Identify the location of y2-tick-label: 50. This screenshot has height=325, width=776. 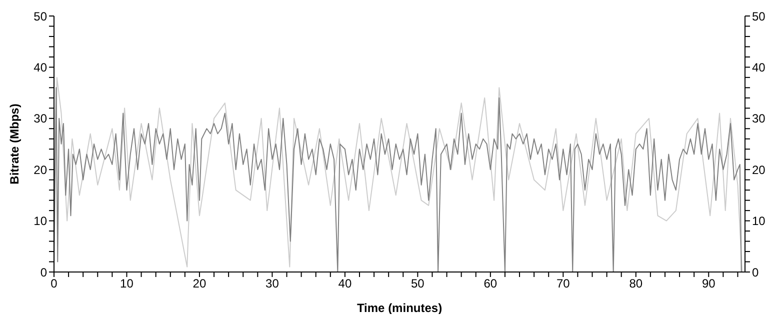
(759, 16).